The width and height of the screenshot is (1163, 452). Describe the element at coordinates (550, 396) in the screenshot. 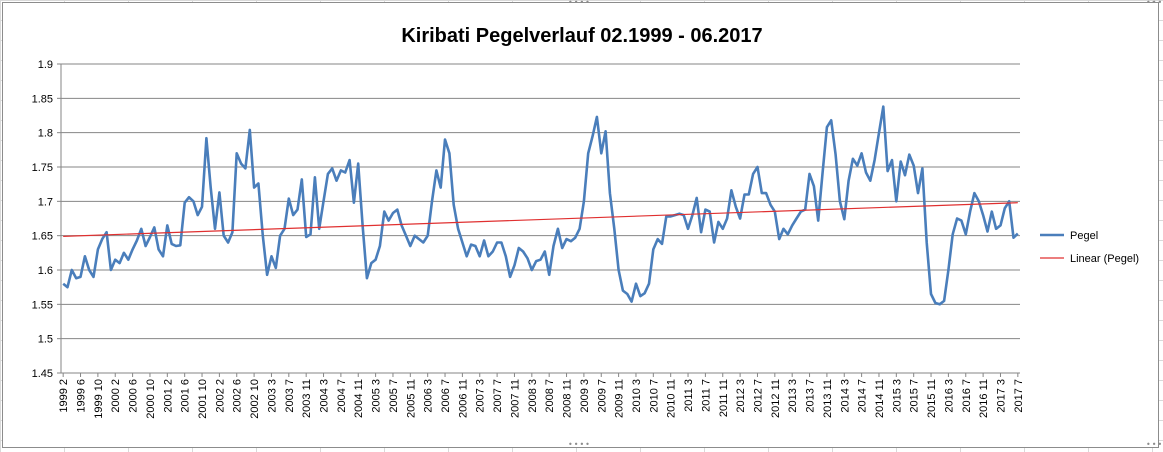

I see `x-tick-label: 2008 7` at that location.